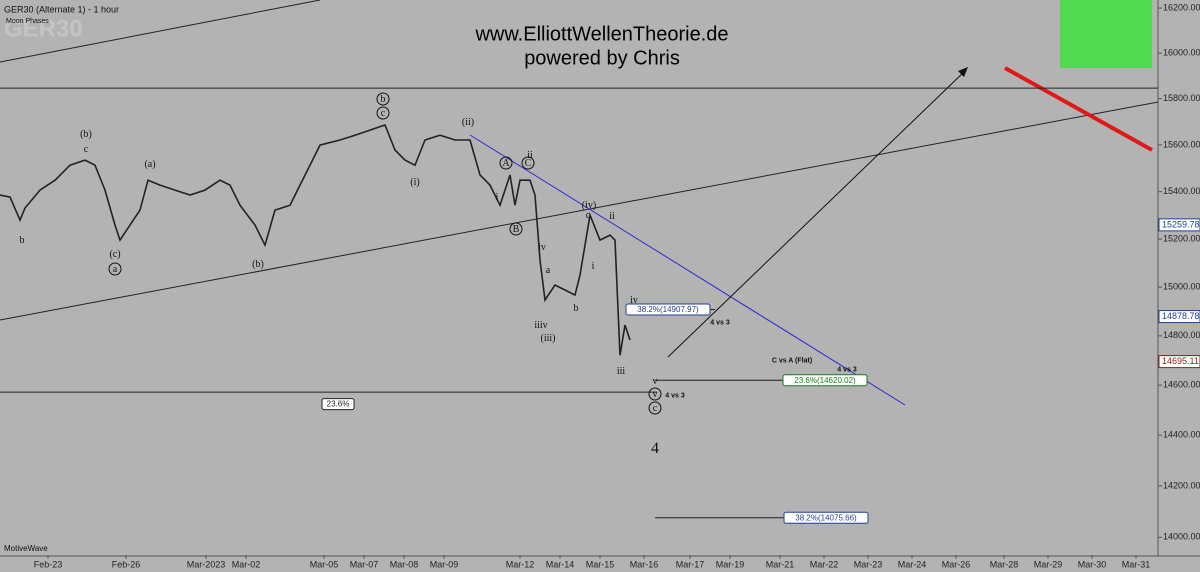 This screenshot has width=1200, height=572. Describe the element at coordinates (1078, 109) in the screenshot. I see `red-line` at that location.